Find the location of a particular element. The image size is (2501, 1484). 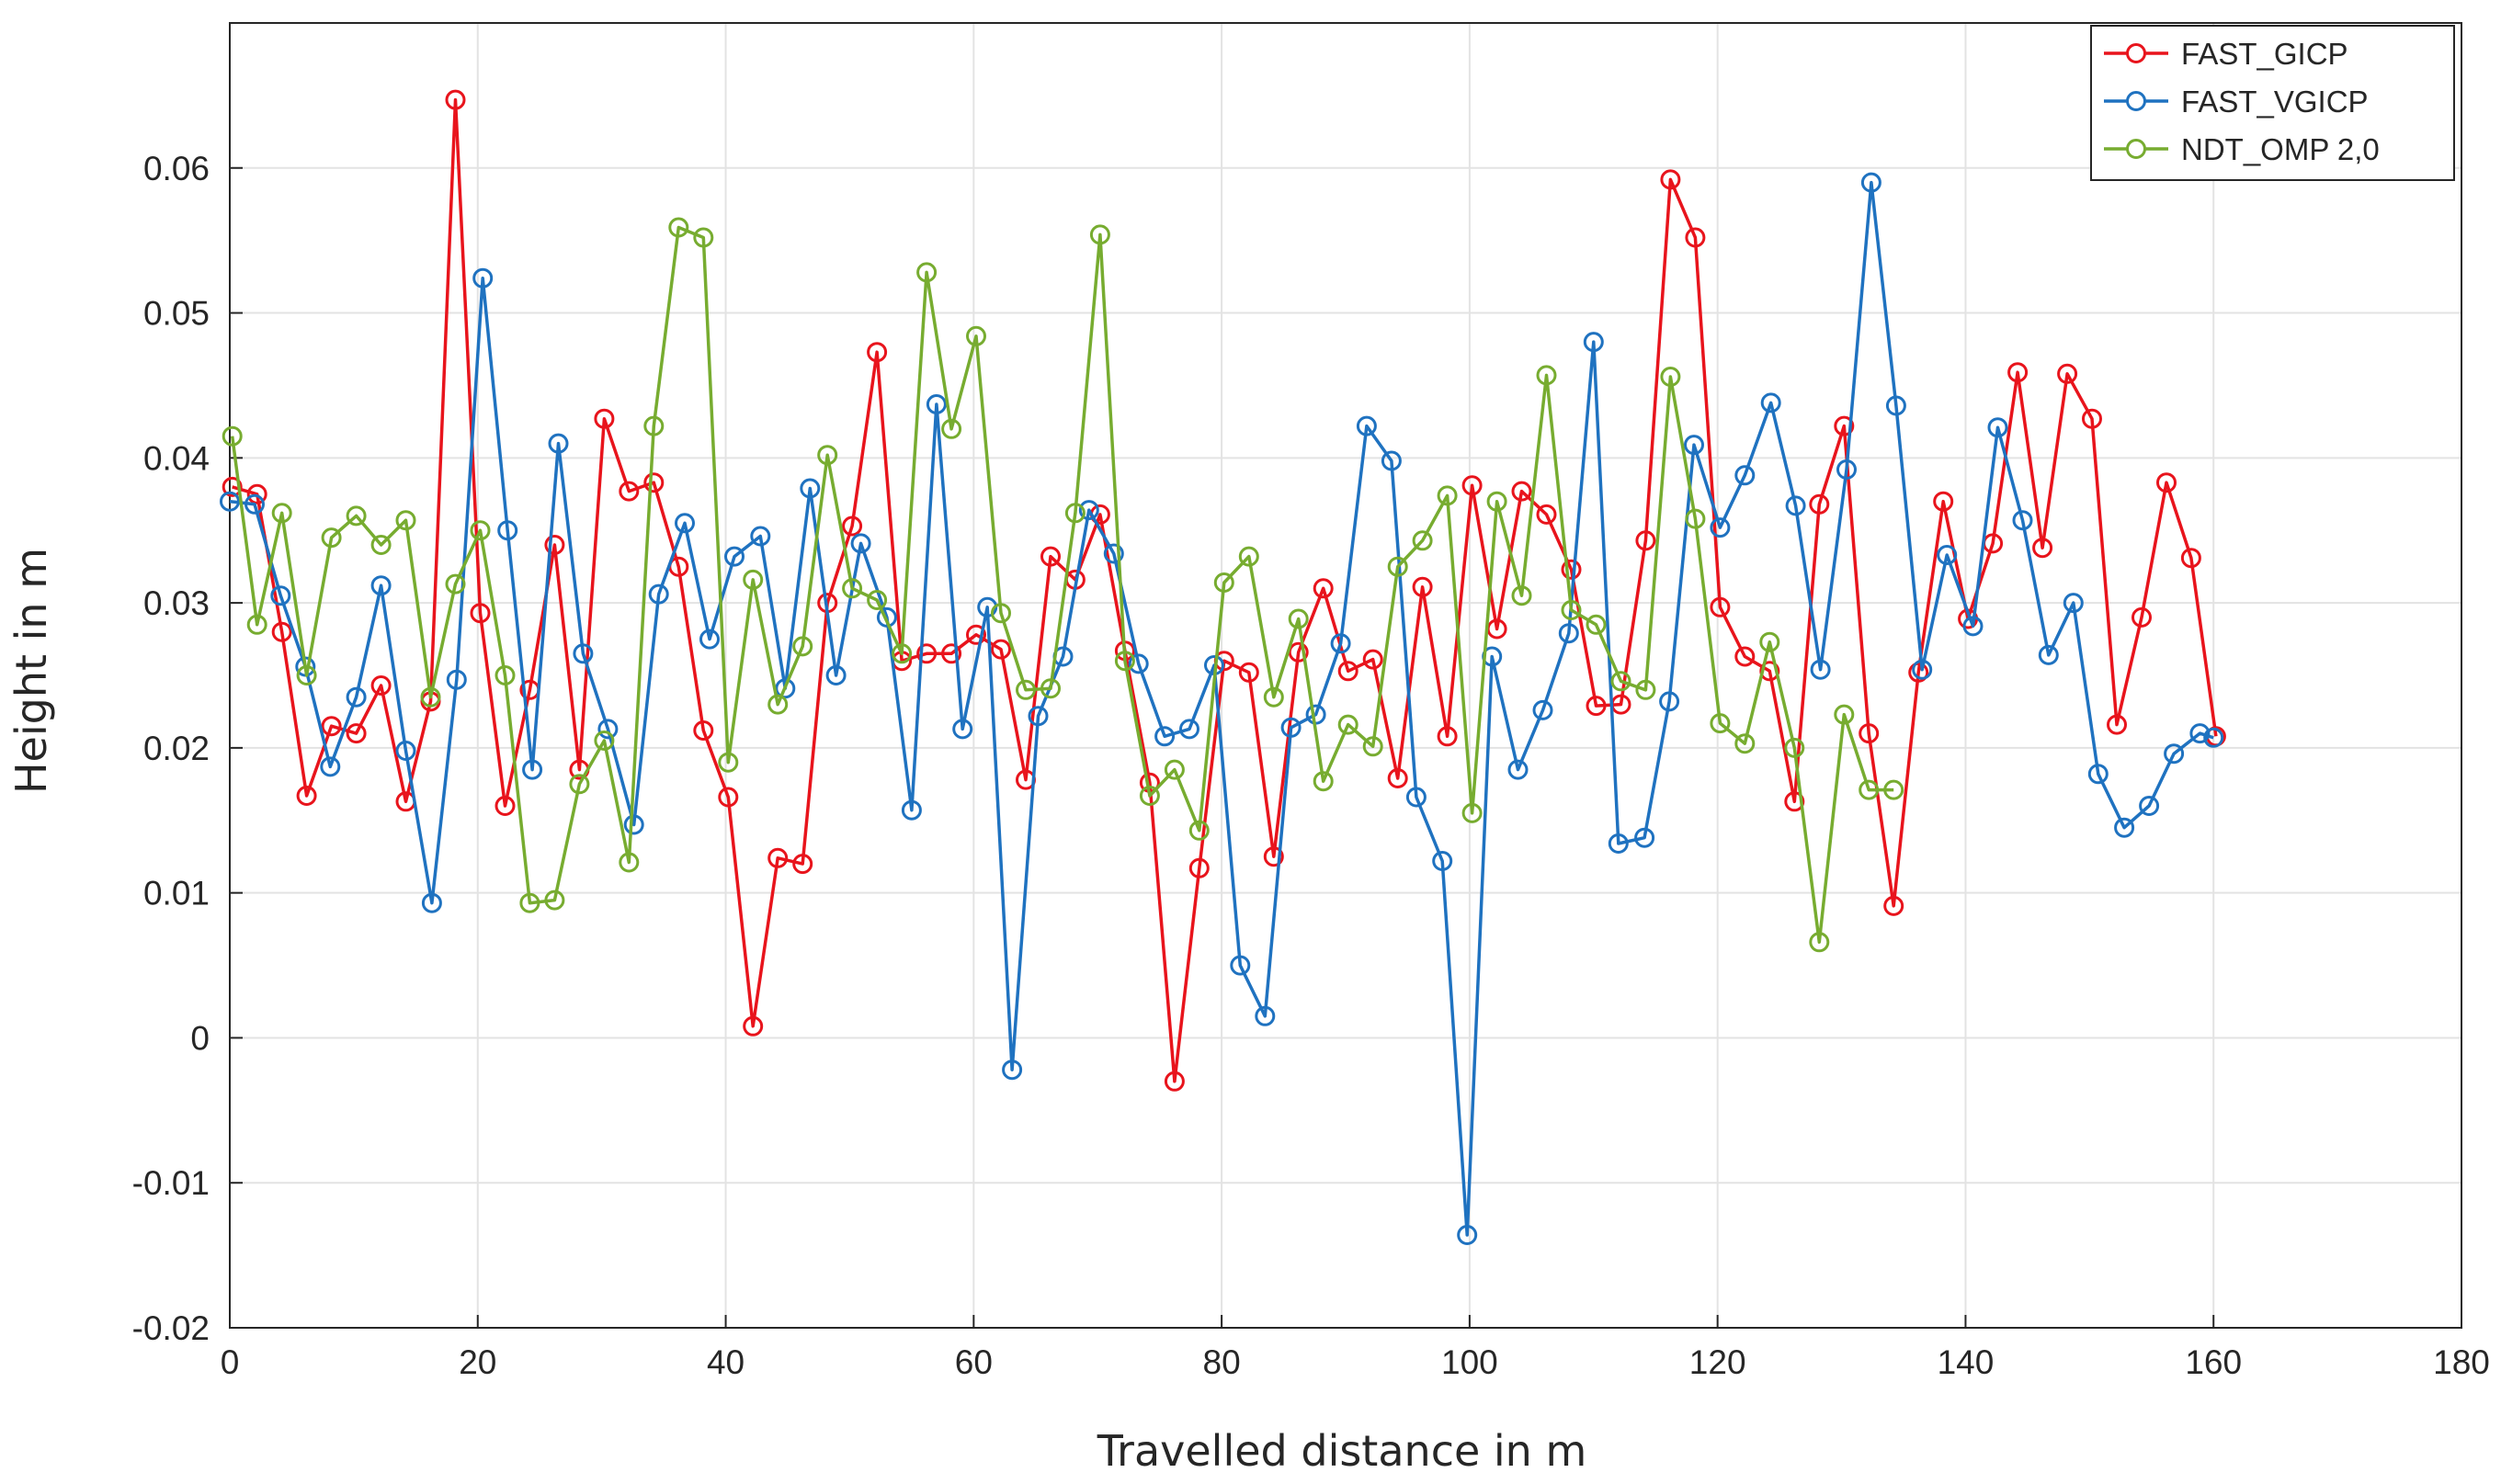

y-tick-label: 0.06 is located at coordinates (176, 168).